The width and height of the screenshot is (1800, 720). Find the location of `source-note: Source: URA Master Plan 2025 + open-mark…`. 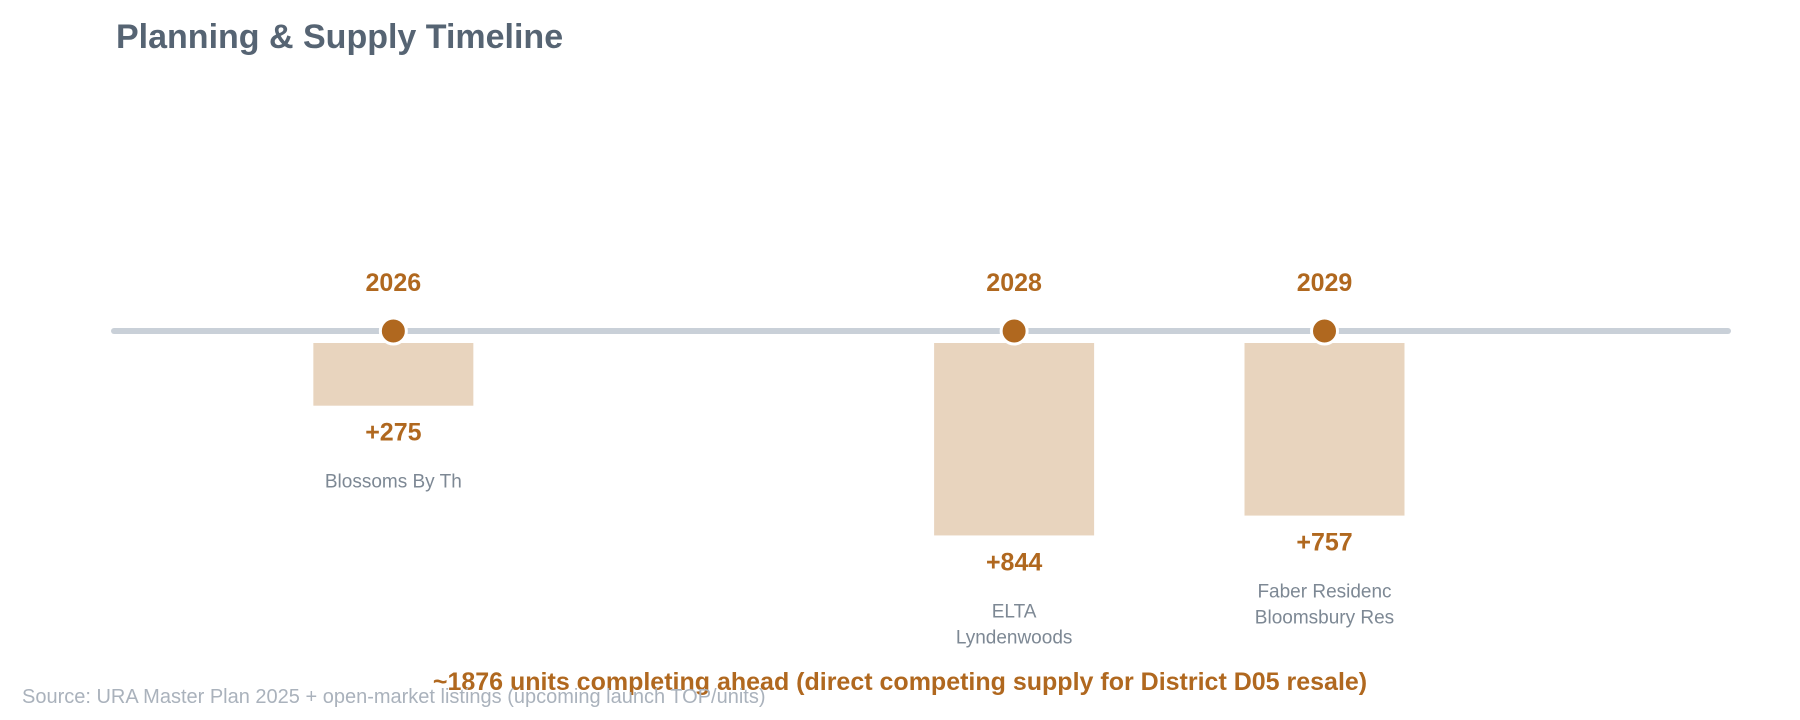

source-note: Source: URA Master Plan 2025 + open-mark… is located at coordinates (394, 697).